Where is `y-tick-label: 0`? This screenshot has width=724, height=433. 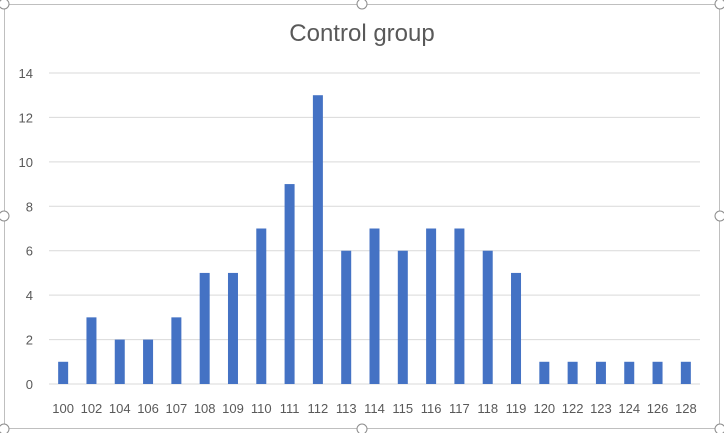
y-tick-label: 0 is located at coordinates (29, 384).